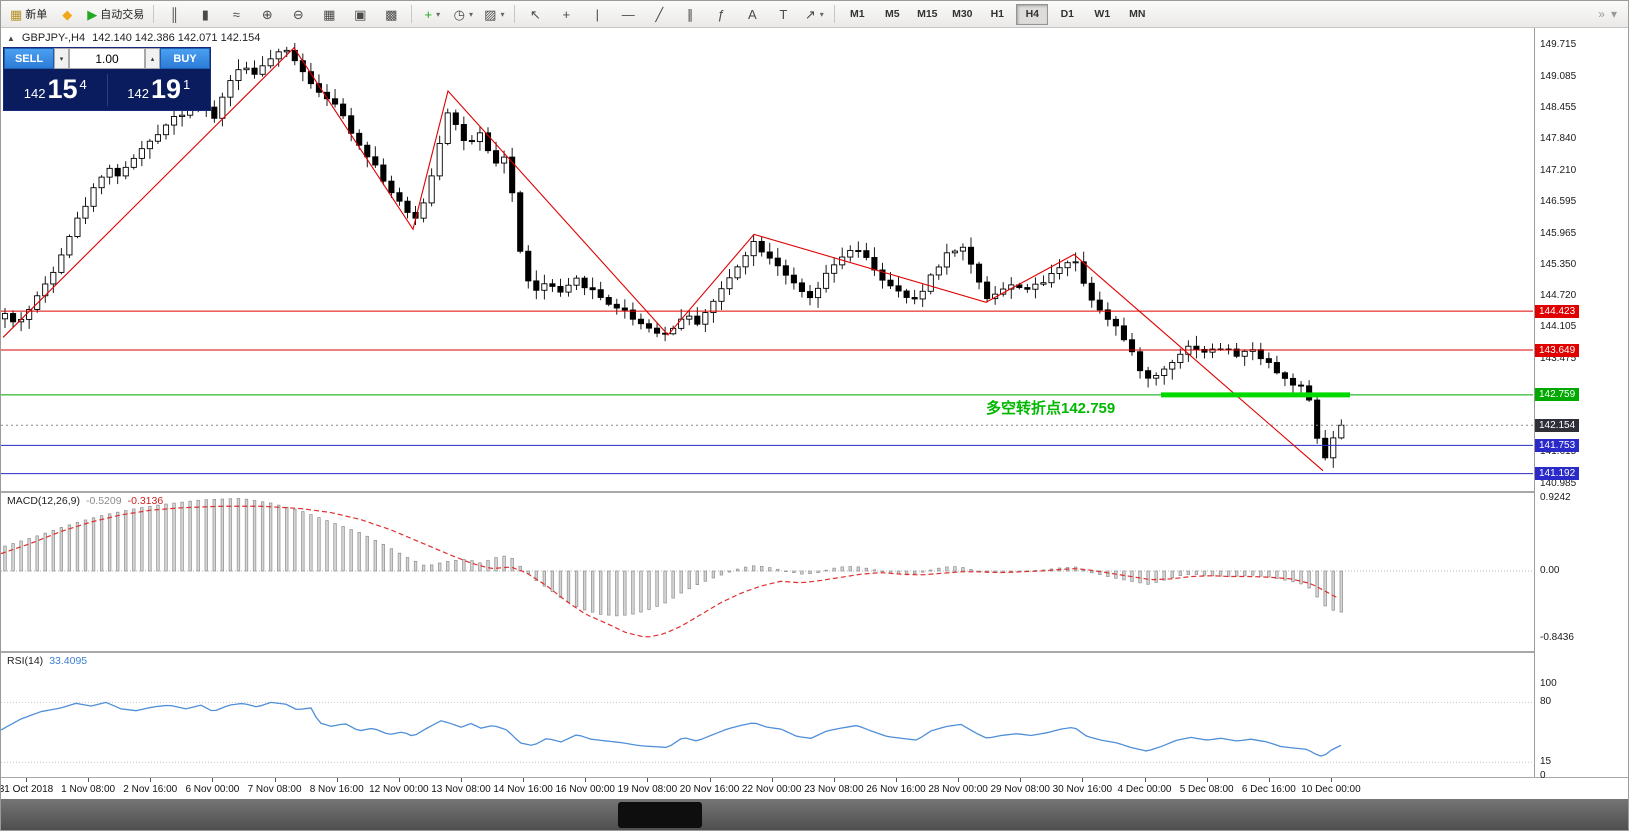 This screenshot has height=831, width=1629. What do you see at coordinates (752, 14) in the screenshot?
I see `text-button: A` at bounding box center [752, 14].